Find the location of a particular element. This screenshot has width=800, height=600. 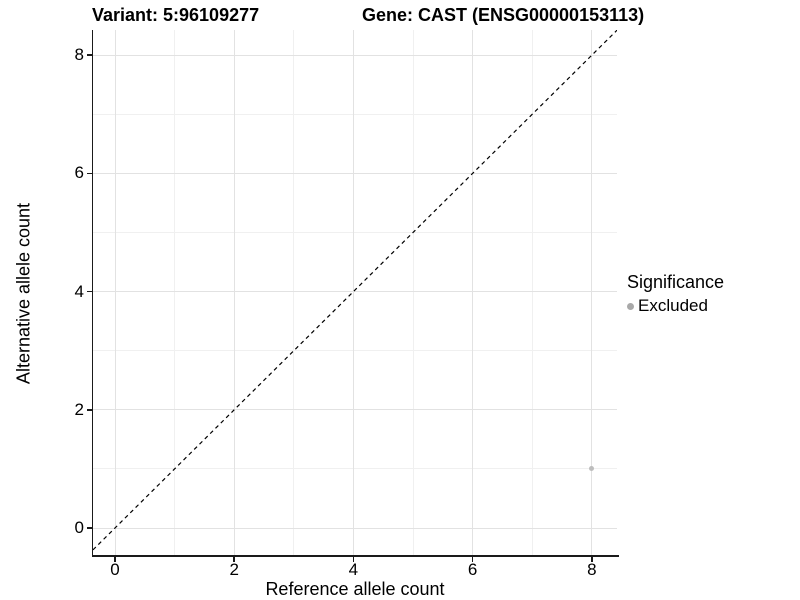

y-tick-label: 0 is located at coordinates (79, 527).